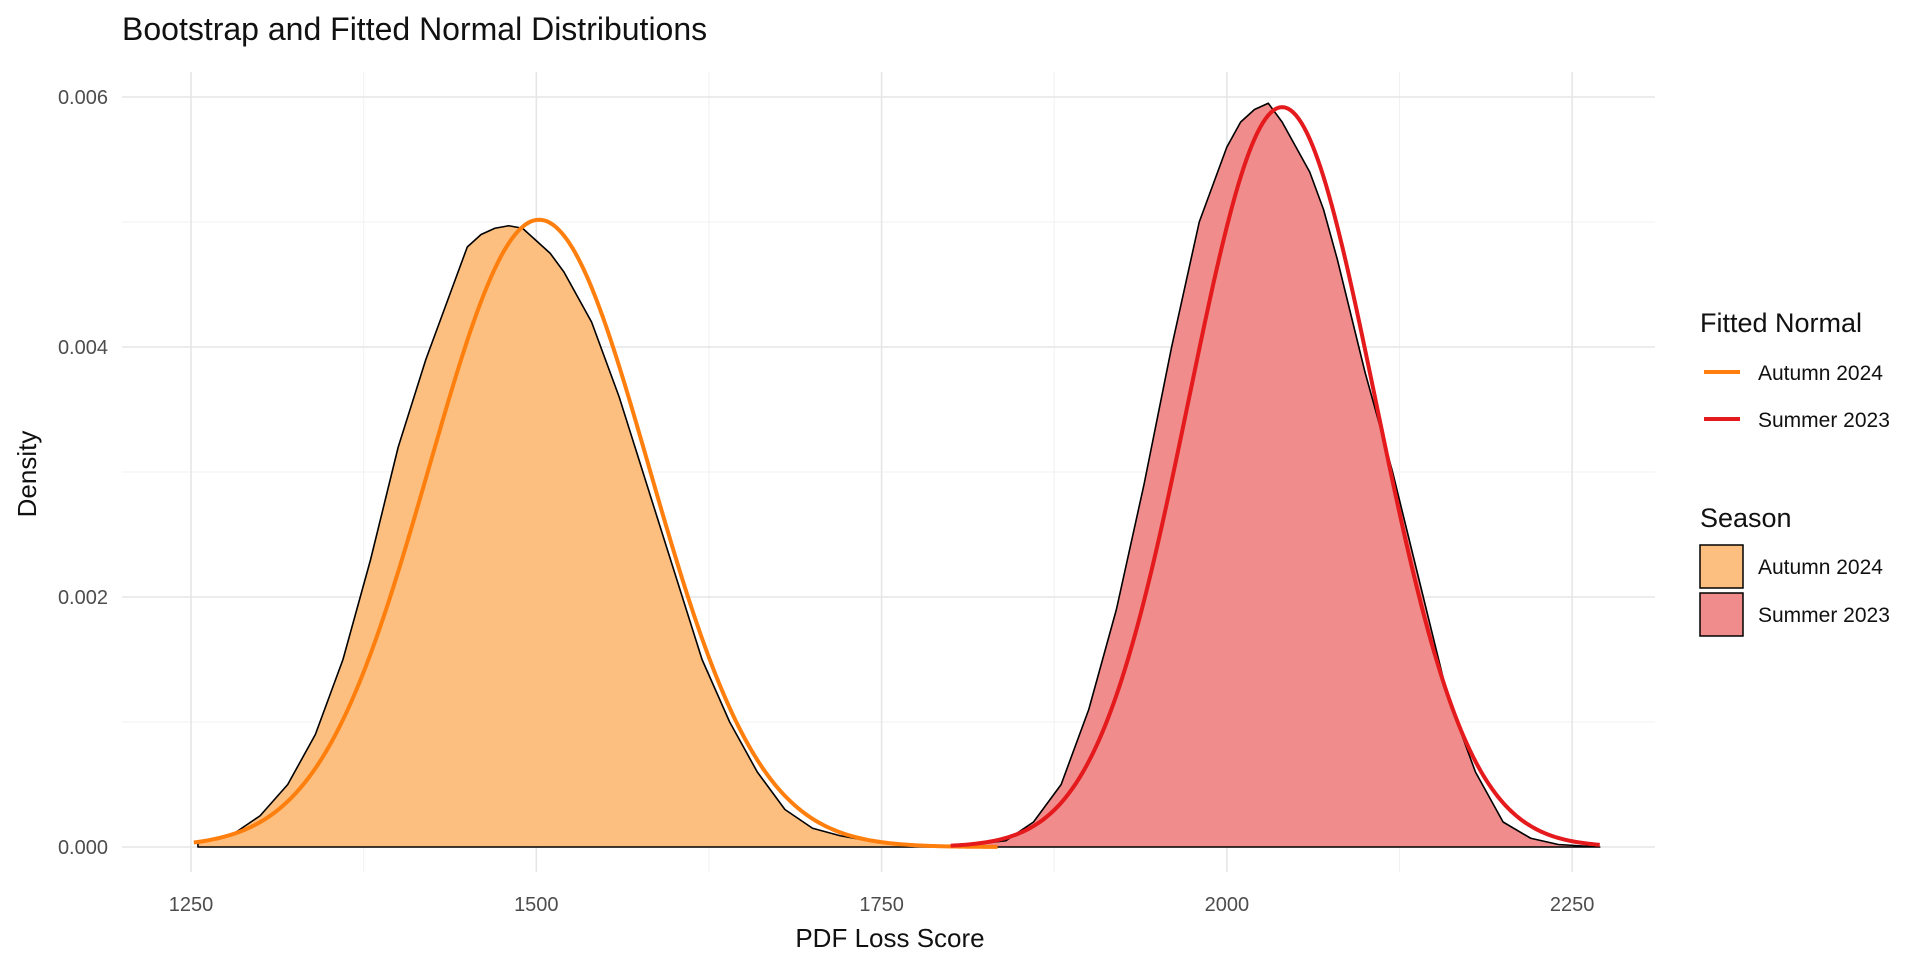 The height and width of the screenshot is (960, 1920). I want to click on x-tick-label: 1500, so click(536, 905).